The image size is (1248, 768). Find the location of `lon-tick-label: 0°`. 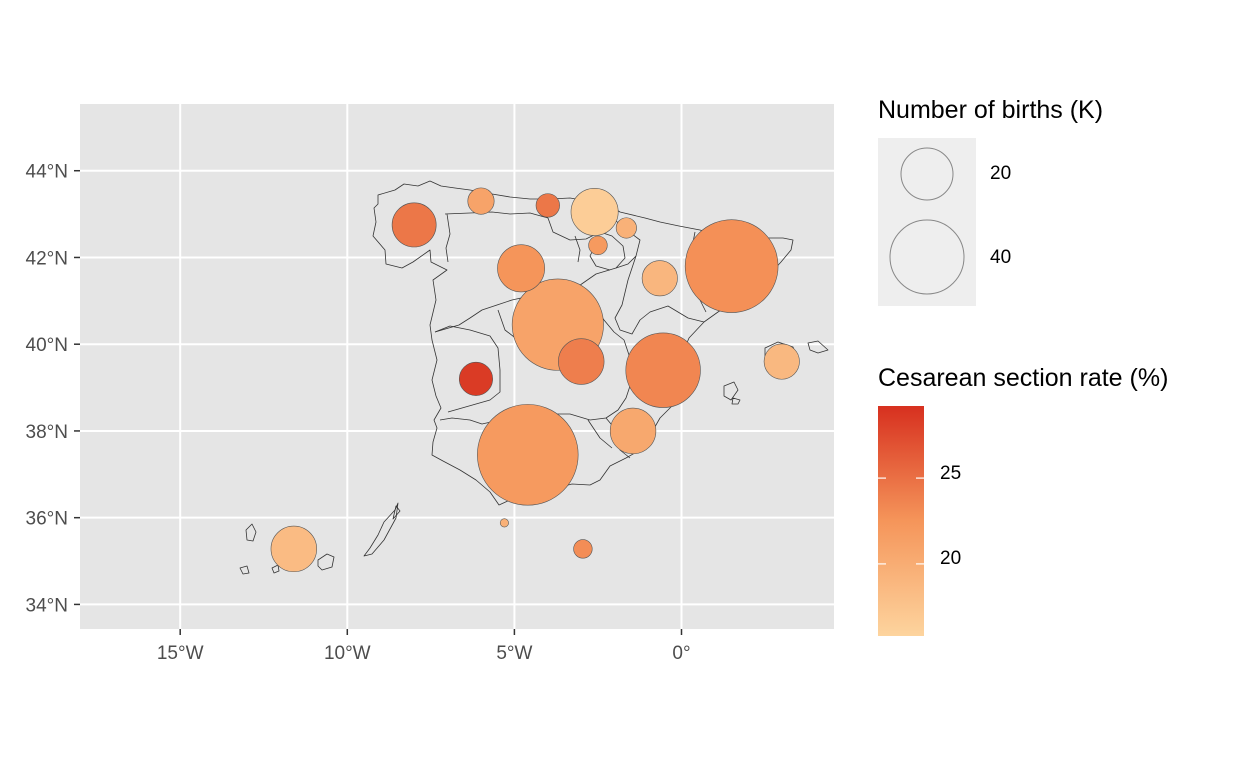

lon-tick-label: 0° is located at coordinates (681, 653).